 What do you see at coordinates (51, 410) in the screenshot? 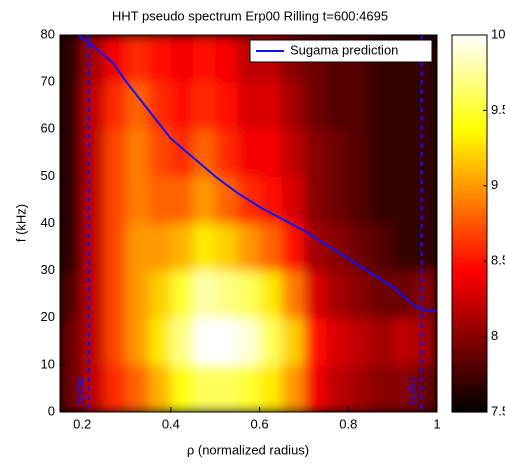
I see `y-tick-label: 0` at bounding box center [51, 410].